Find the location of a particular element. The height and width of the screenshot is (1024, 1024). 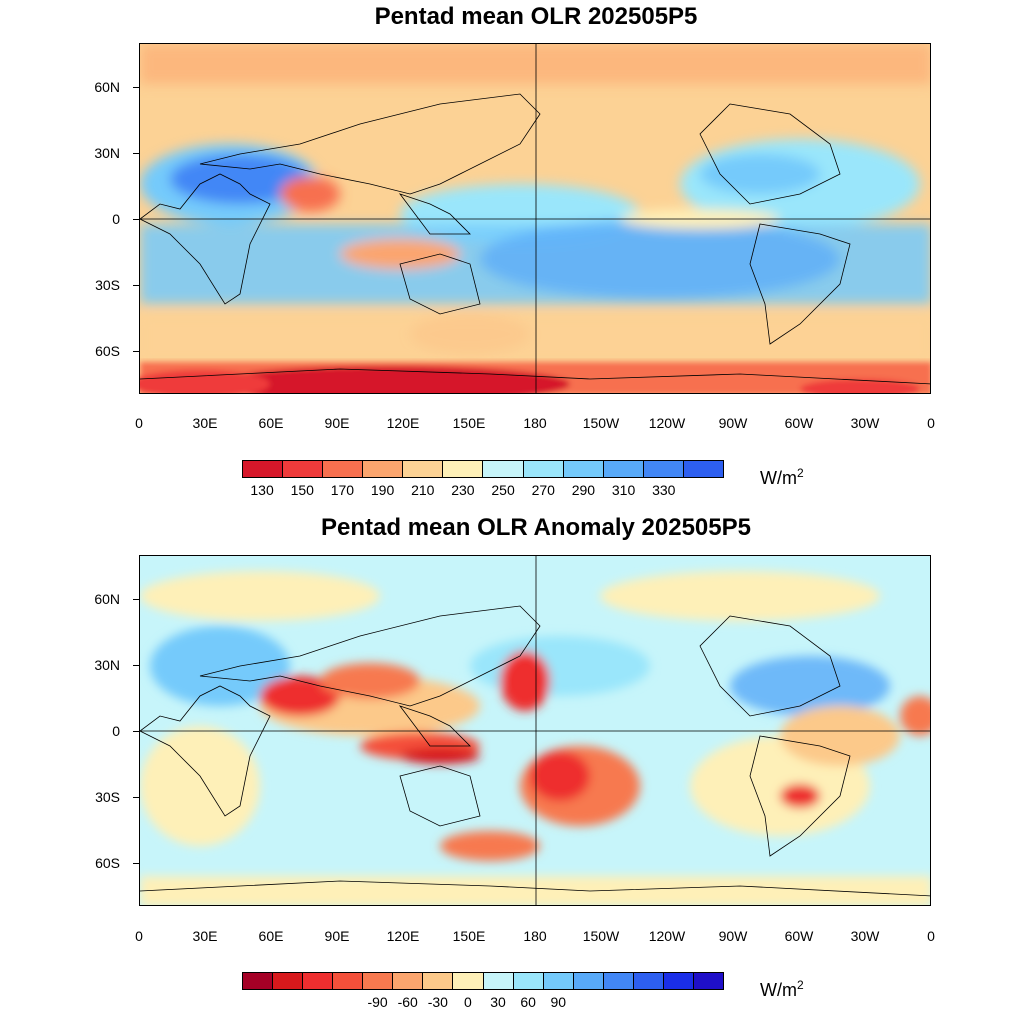

colorbar-label: 60 is located at coordinates (528, 1002).